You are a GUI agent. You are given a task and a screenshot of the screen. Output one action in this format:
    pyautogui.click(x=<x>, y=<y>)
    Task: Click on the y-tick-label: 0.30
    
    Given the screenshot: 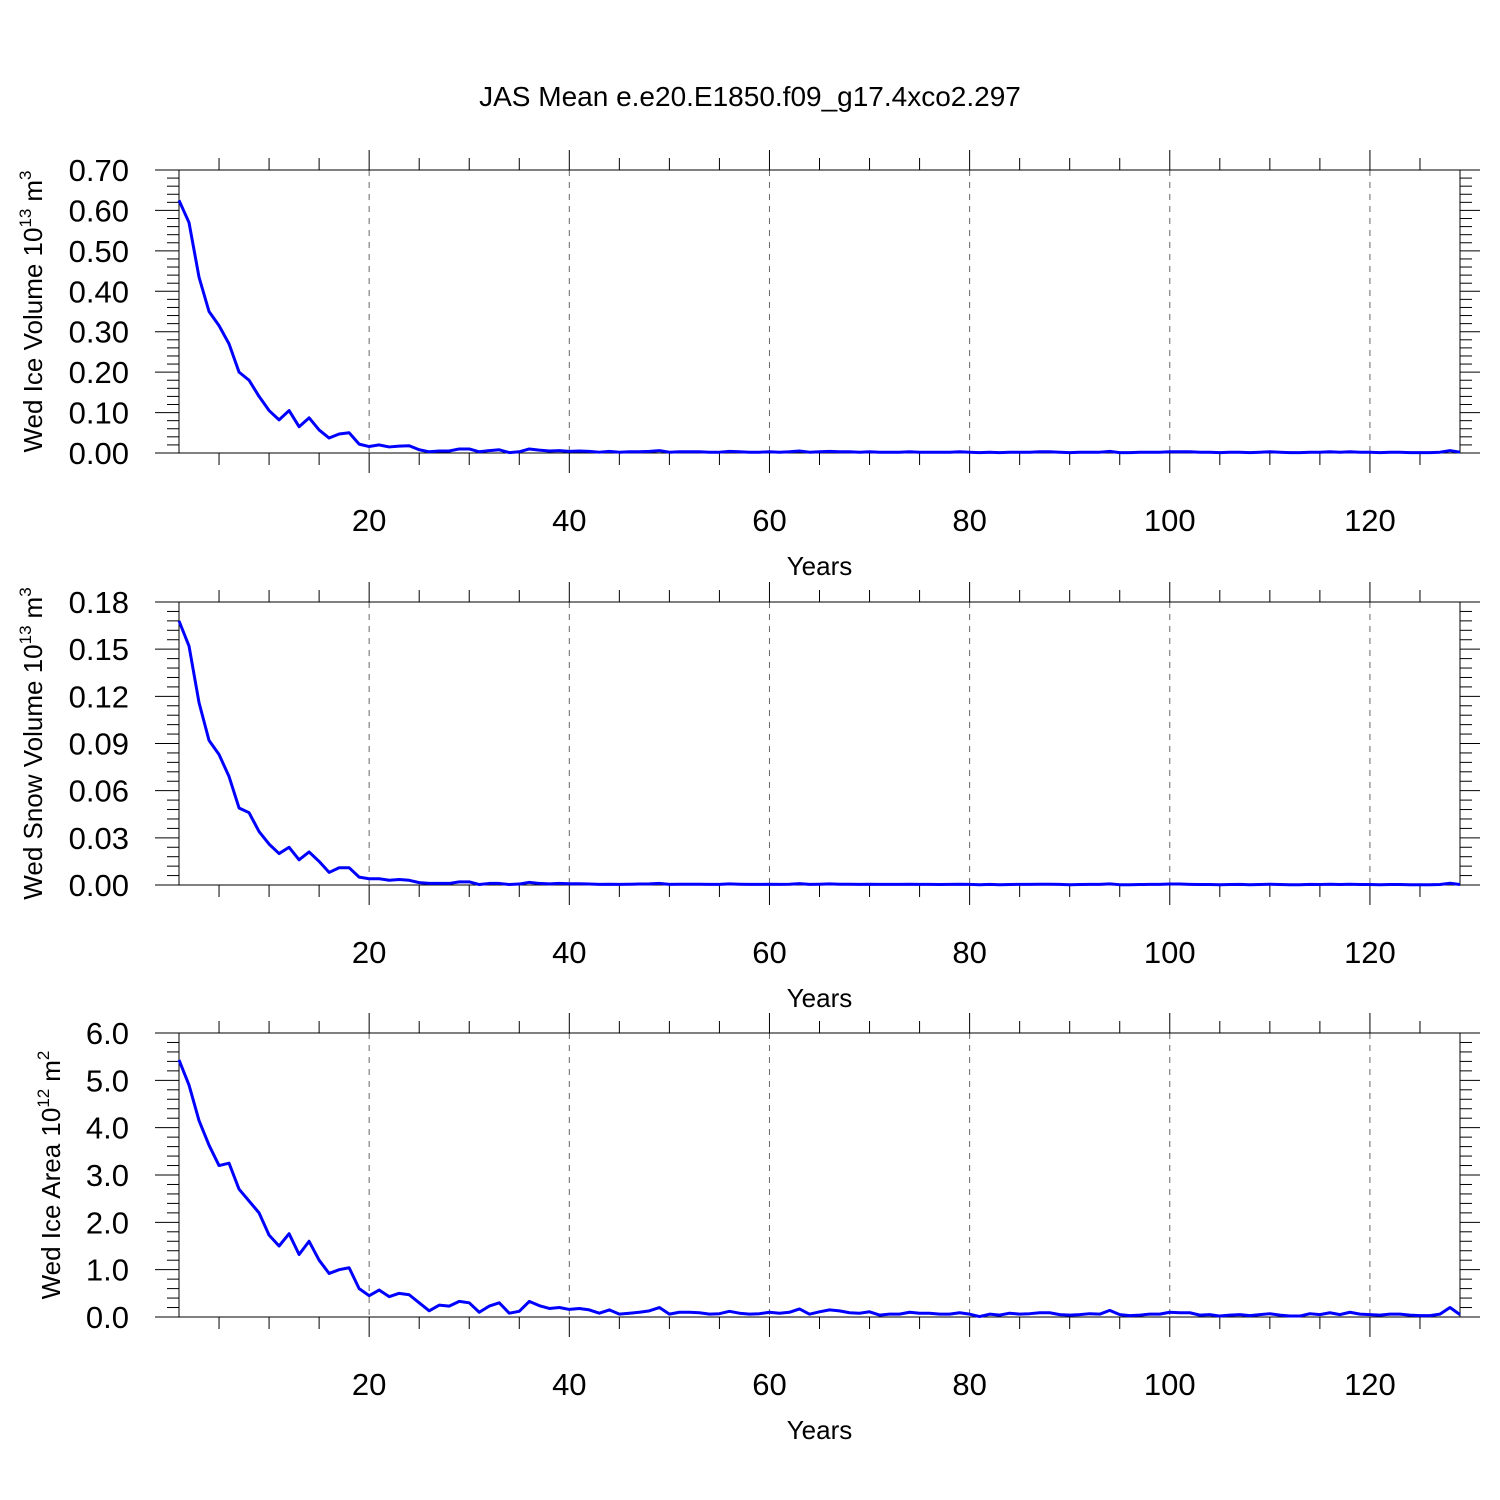 What is the action you would take?
    pyautogui.click(x=99, y=332)
    